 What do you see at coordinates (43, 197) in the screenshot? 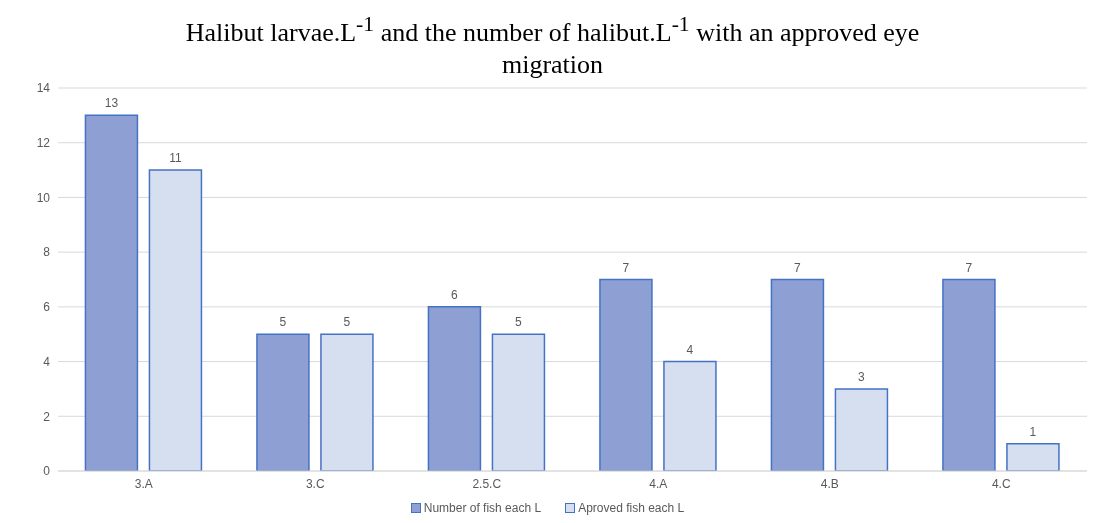
I see `y-tick-label: 10` at bounding box center [43, 197].